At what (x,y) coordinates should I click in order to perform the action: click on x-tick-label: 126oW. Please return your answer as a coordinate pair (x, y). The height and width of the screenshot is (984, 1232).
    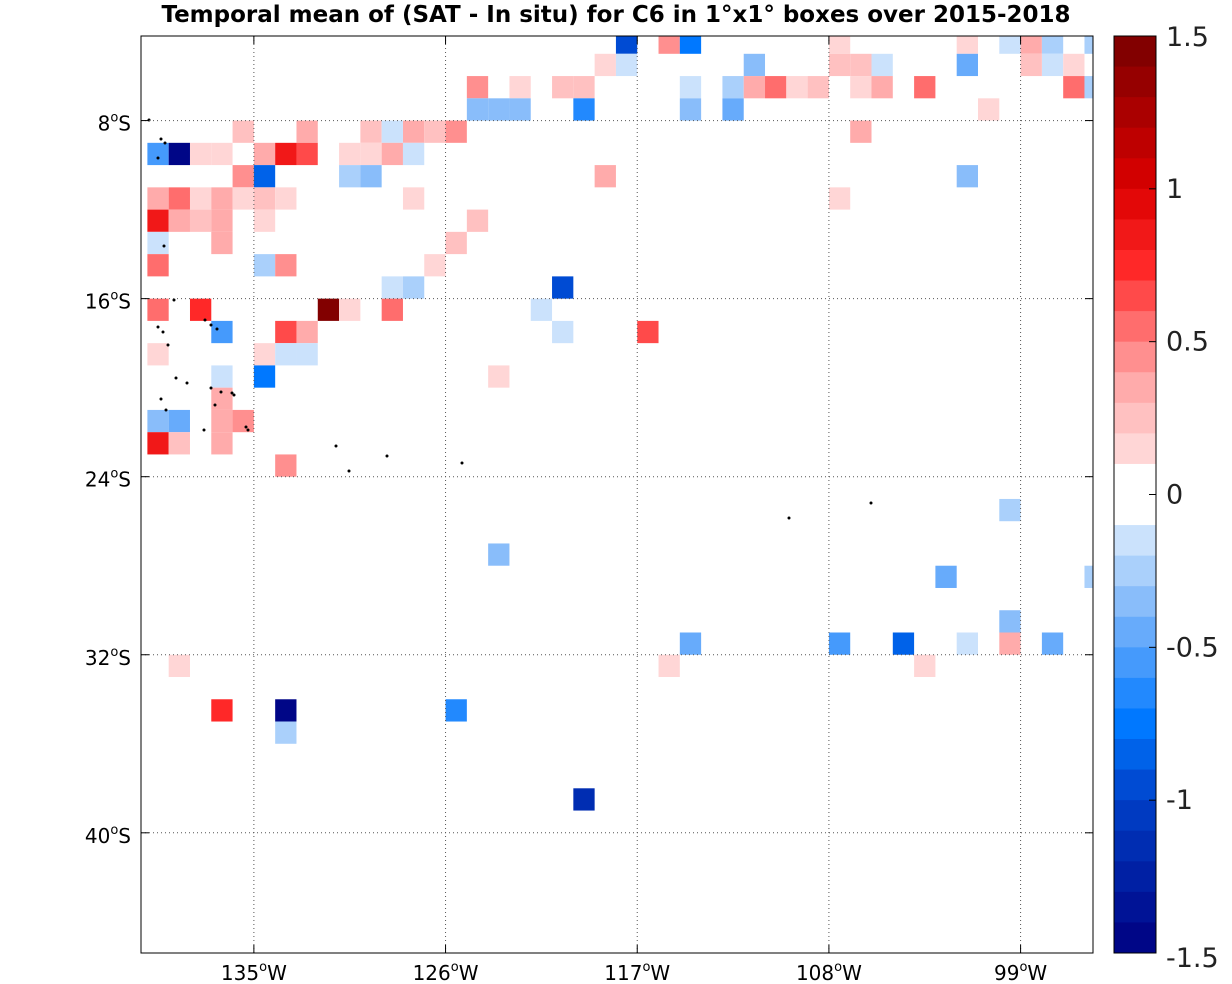
    Looking at the image, I should click on (446, 972).